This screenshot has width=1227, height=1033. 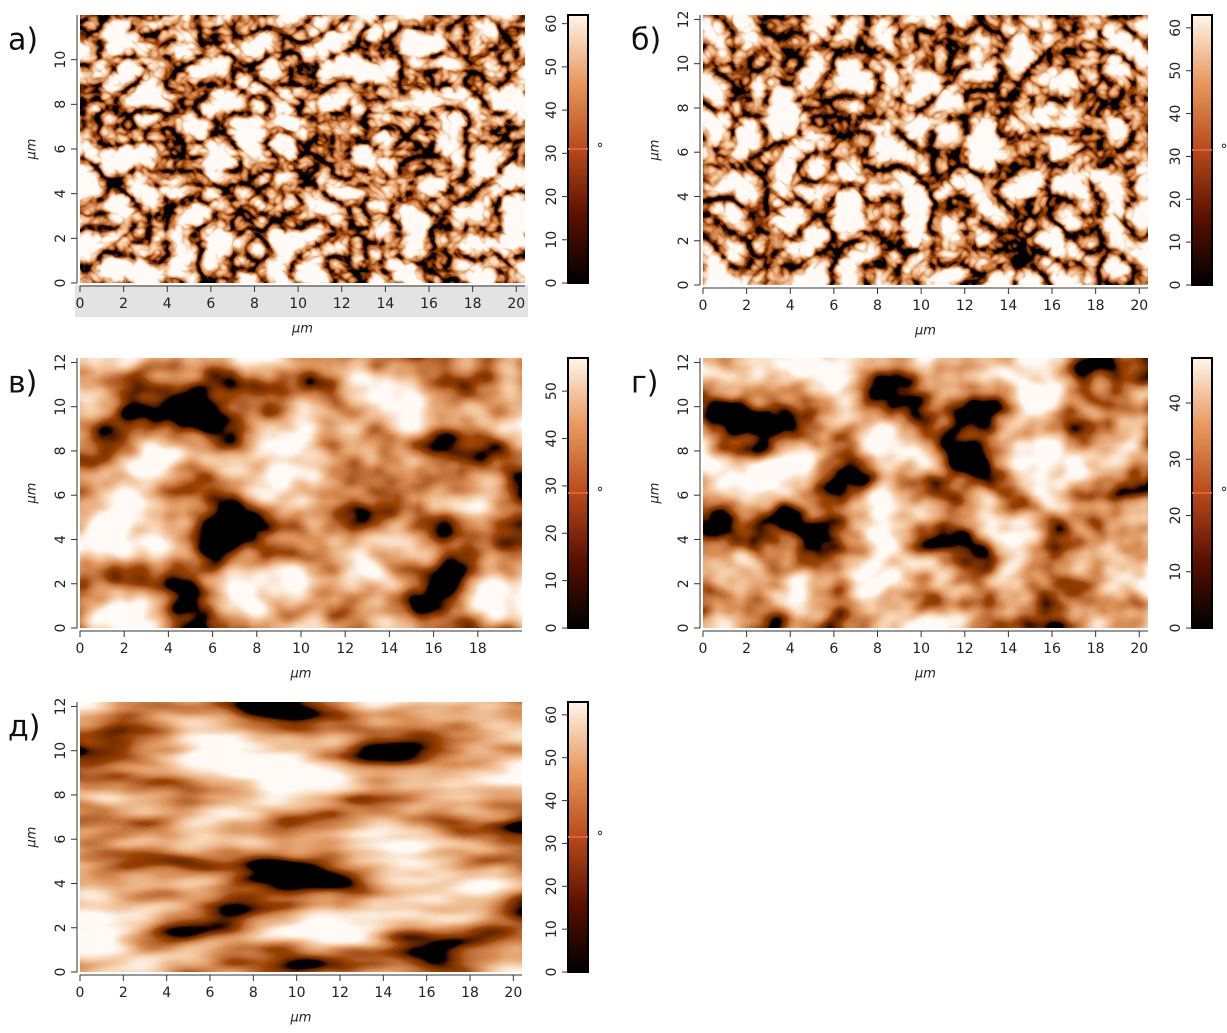 What do you see at coordinates (22, 383) in the screenshot?
I see `panel-label: в)` at bounding box center [22, 383].